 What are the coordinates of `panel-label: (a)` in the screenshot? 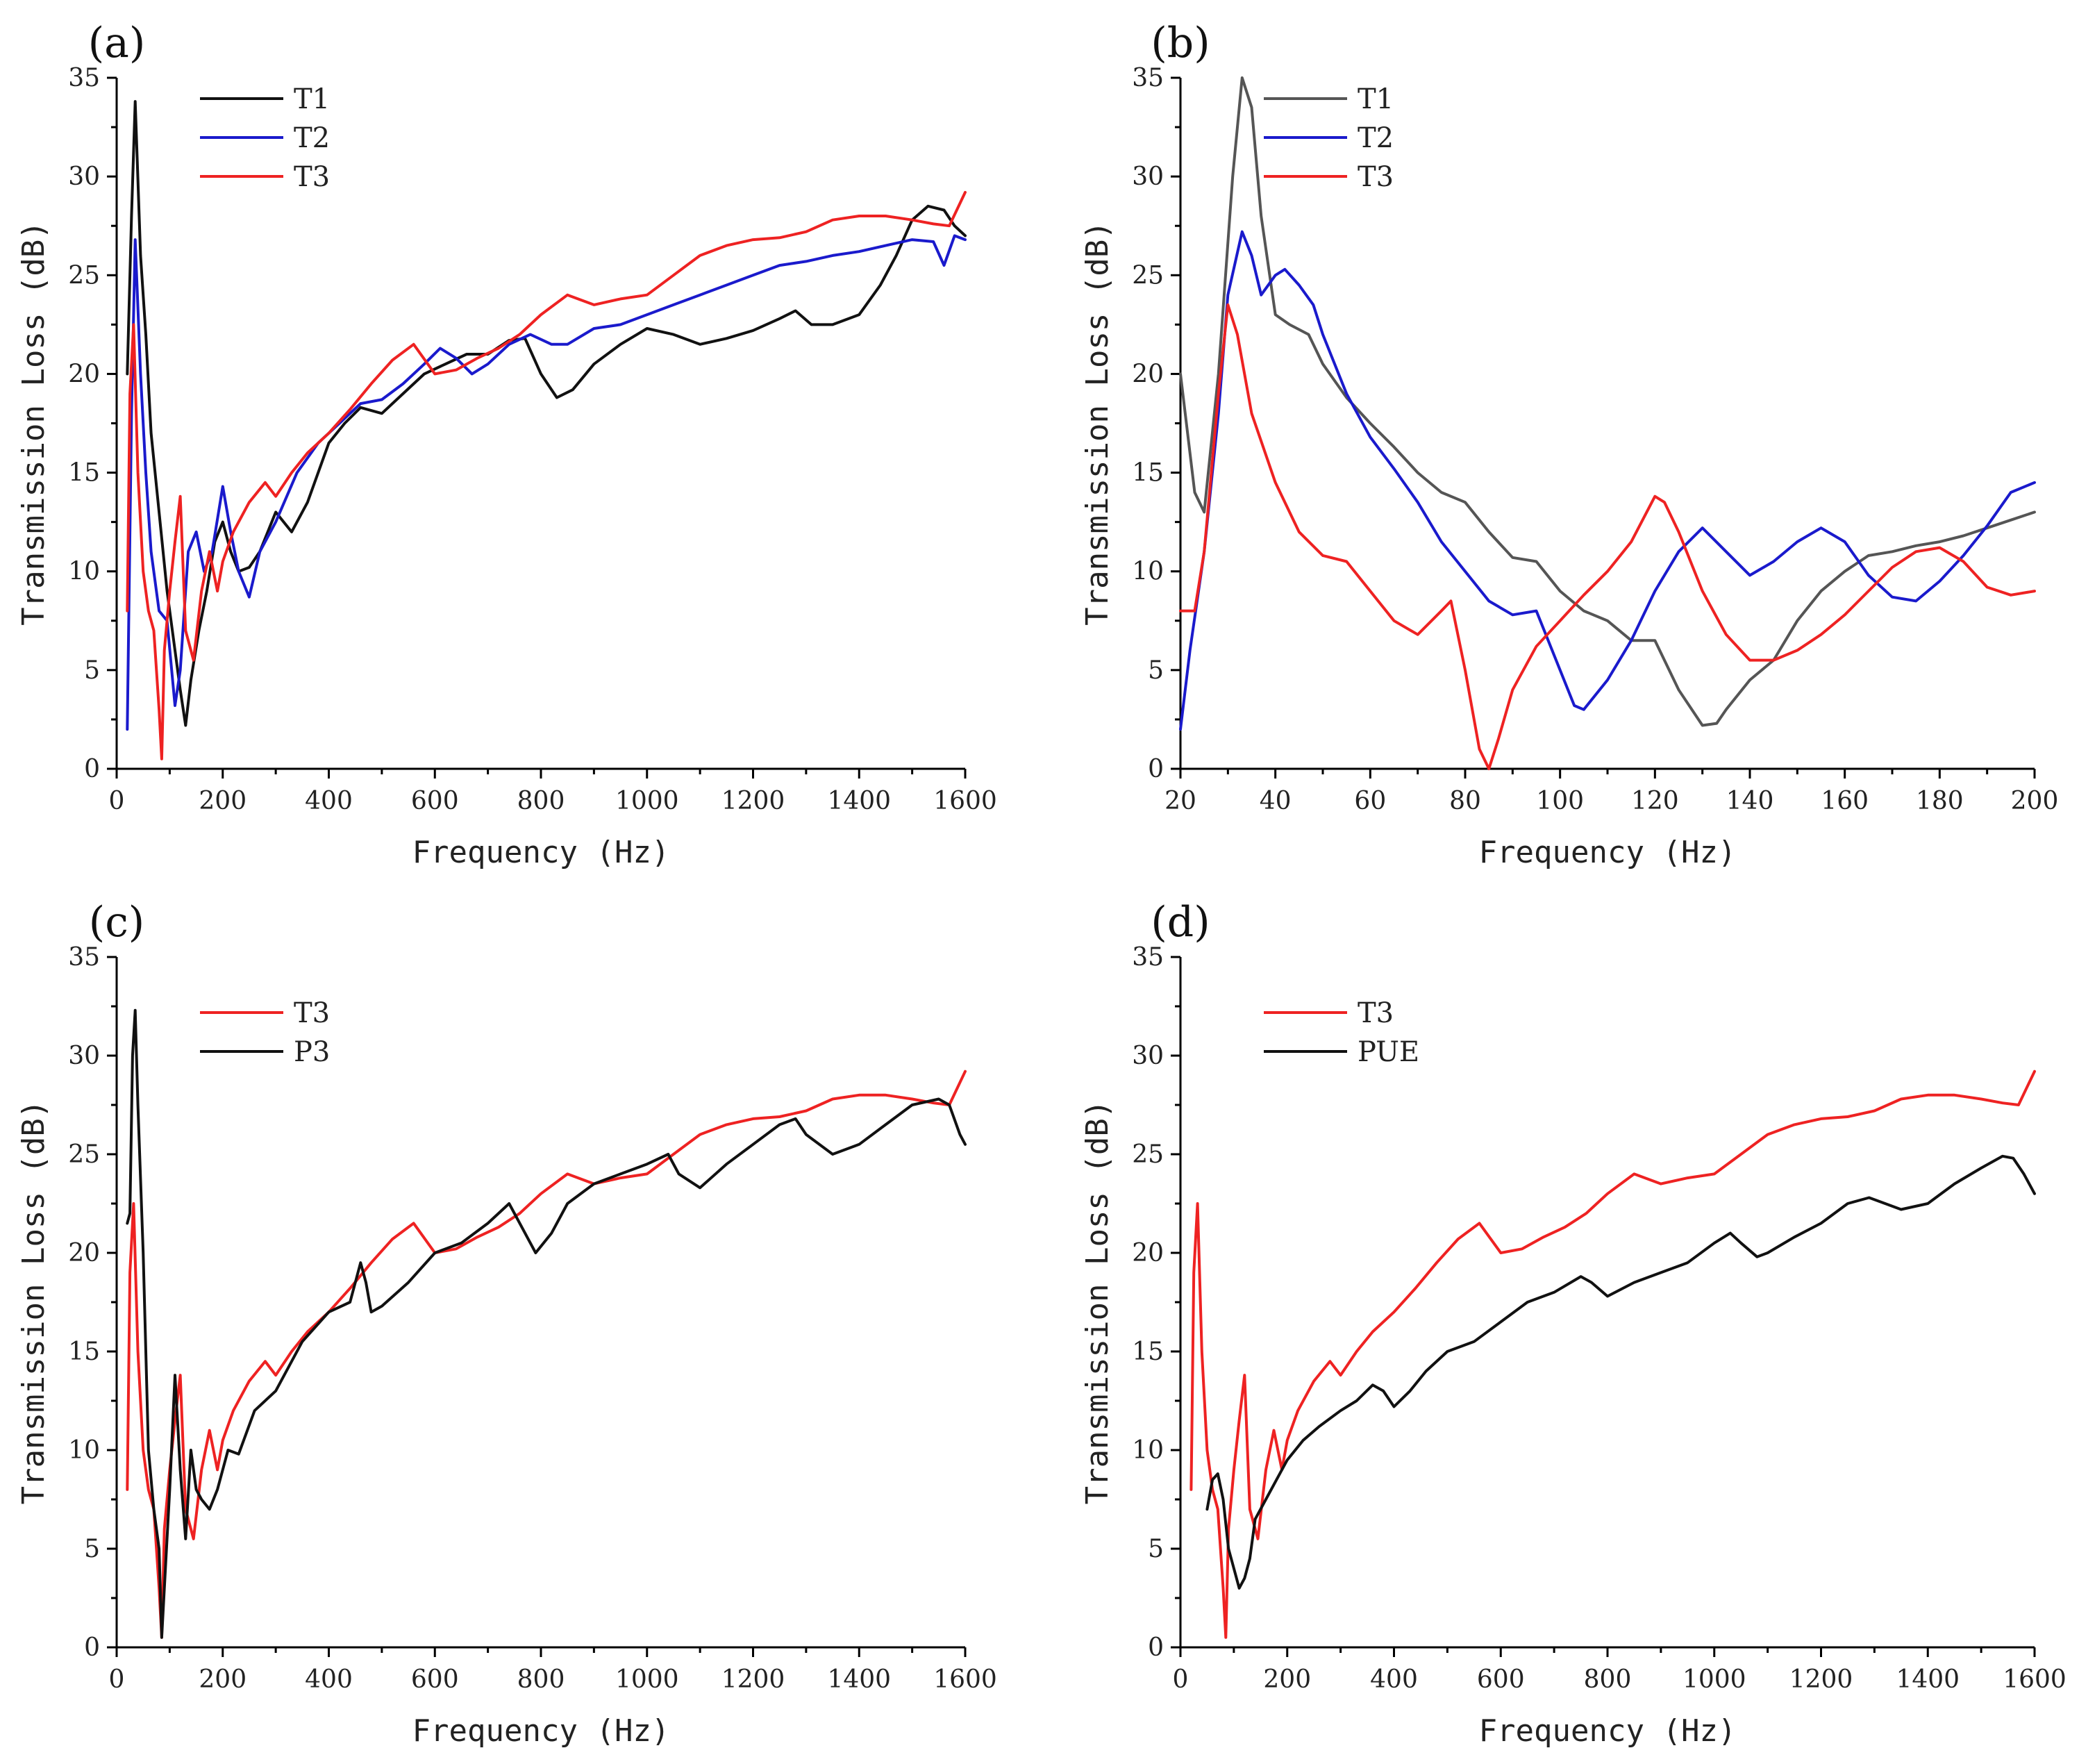 It's located at (117, 43).